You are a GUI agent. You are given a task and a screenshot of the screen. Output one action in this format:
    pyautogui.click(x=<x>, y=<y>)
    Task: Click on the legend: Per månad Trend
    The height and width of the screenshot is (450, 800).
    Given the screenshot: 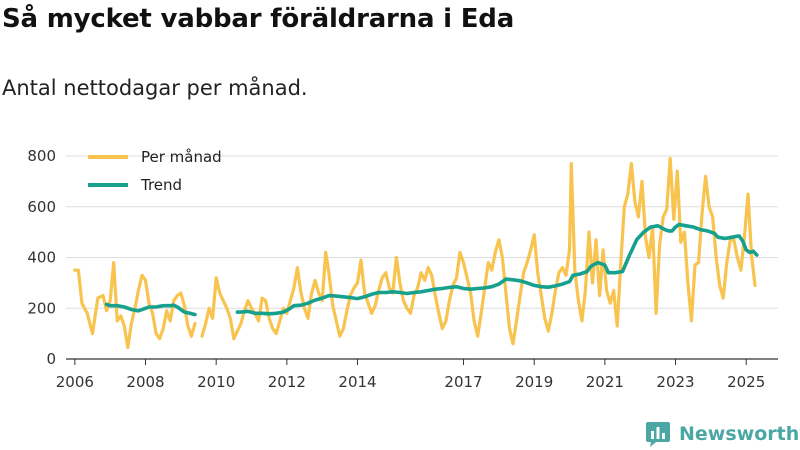 What is the action you would take?
    pyautogui.click(x=155, y=171)
    